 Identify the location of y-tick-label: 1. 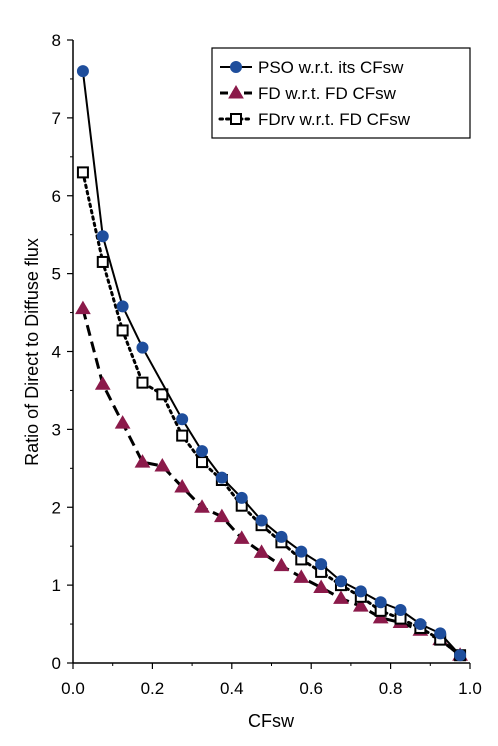
(56, 585).